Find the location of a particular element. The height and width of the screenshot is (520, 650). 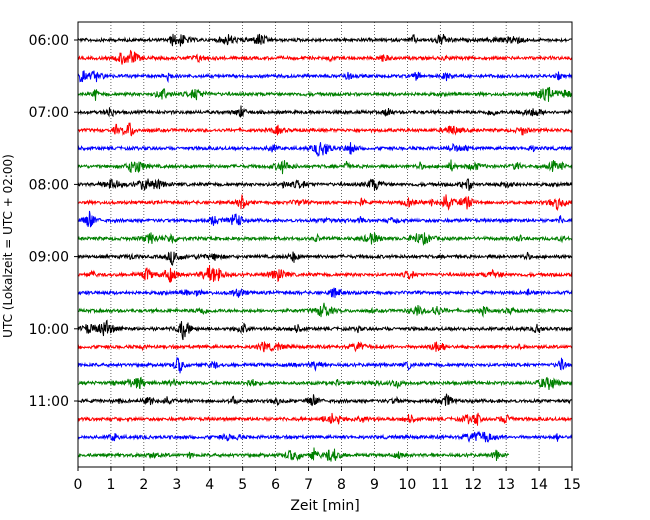

y-tick-label-1100: 11:00 is located at coordinates (49, 402).